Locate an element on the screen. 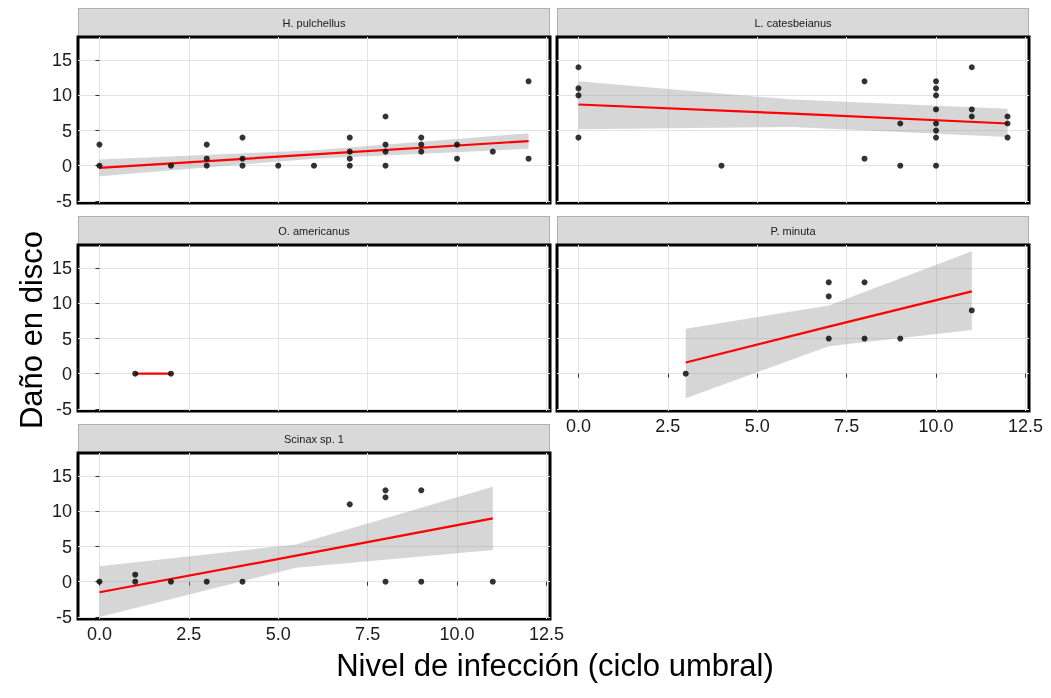 The width and height of the screenshot is (1051, 698). x-axis-title: Nivel de infección (ciclo umbral) is located at coordinates (555, 666).